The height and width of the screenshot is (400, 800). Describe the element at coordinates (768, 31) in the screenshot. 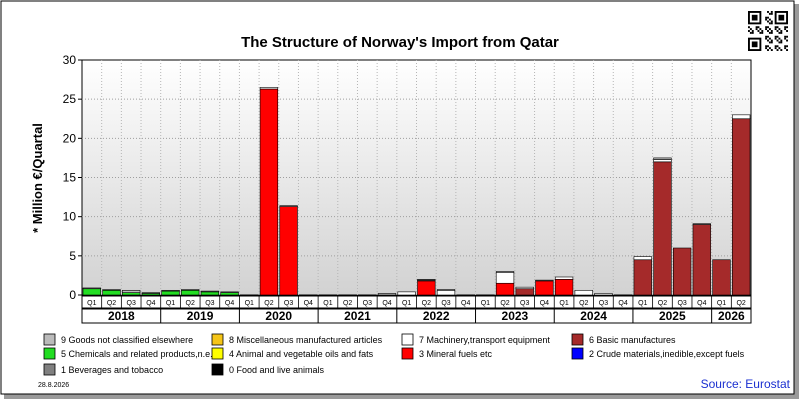

I see `qr-code-icon` at that location.